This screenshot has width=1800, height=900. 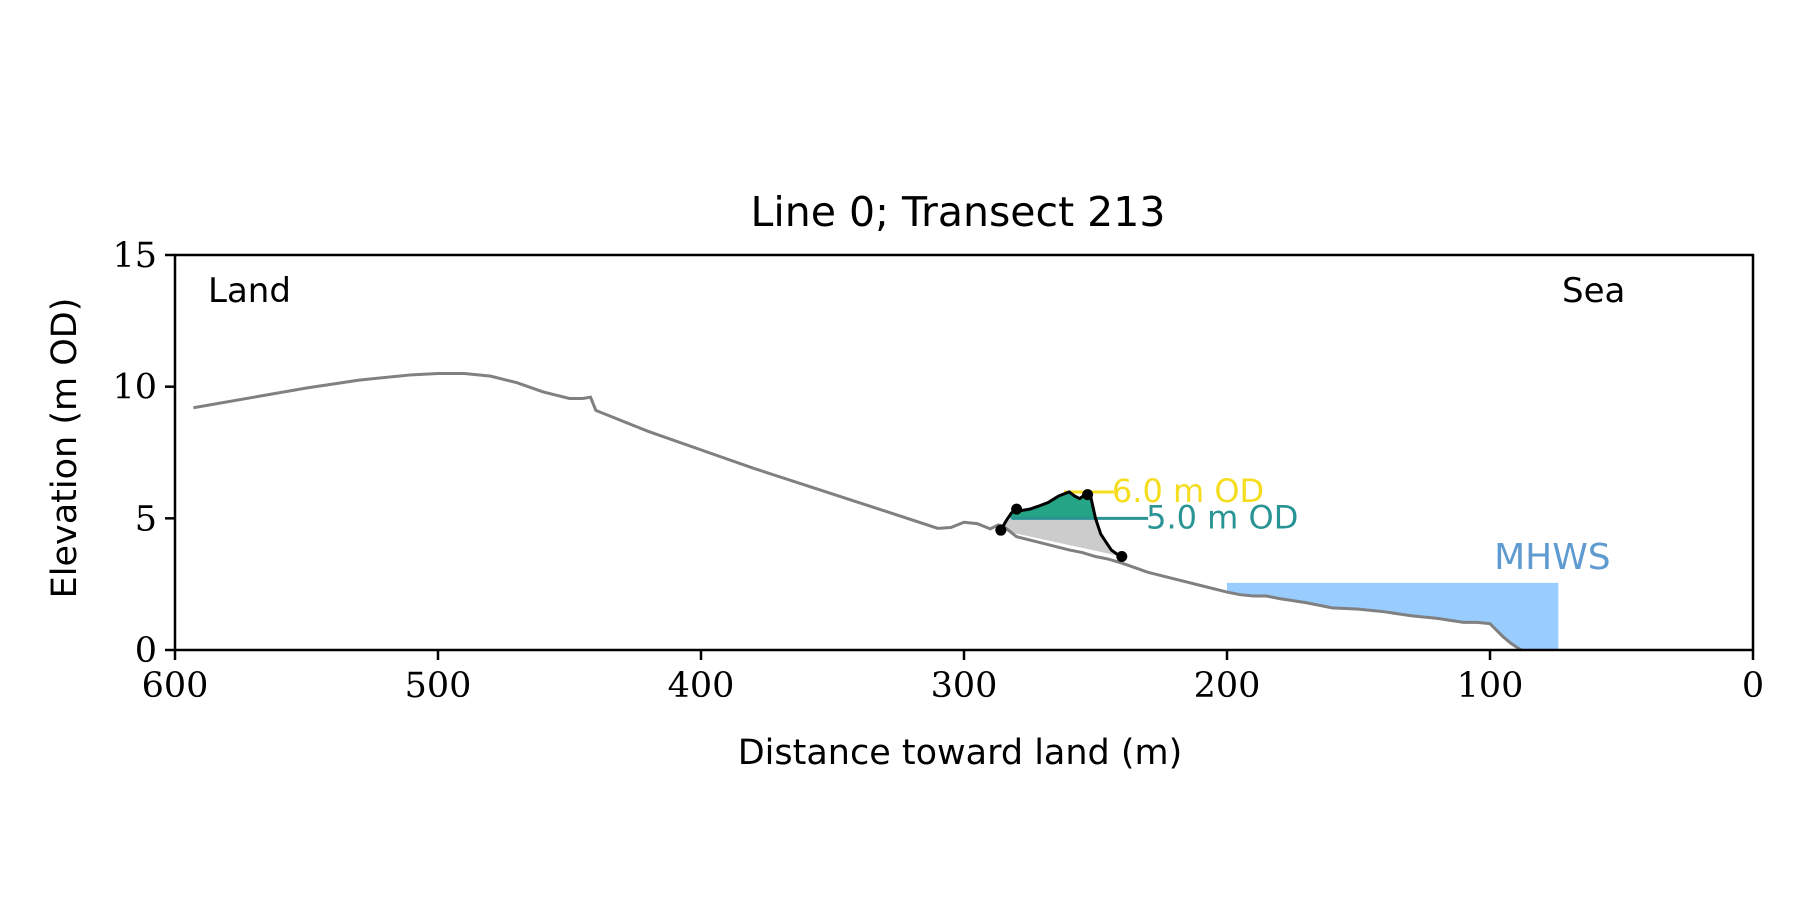 I want to click on x-tick-label: 100, so click(x=1490, y=686).